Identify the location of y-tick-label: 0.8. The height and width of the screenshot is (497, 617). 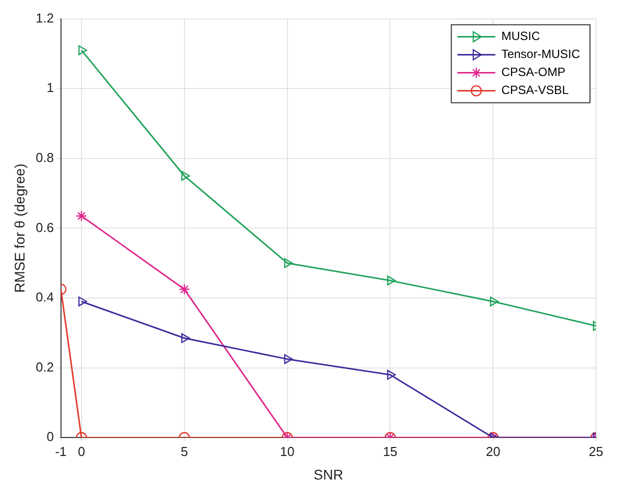
(45, 157).